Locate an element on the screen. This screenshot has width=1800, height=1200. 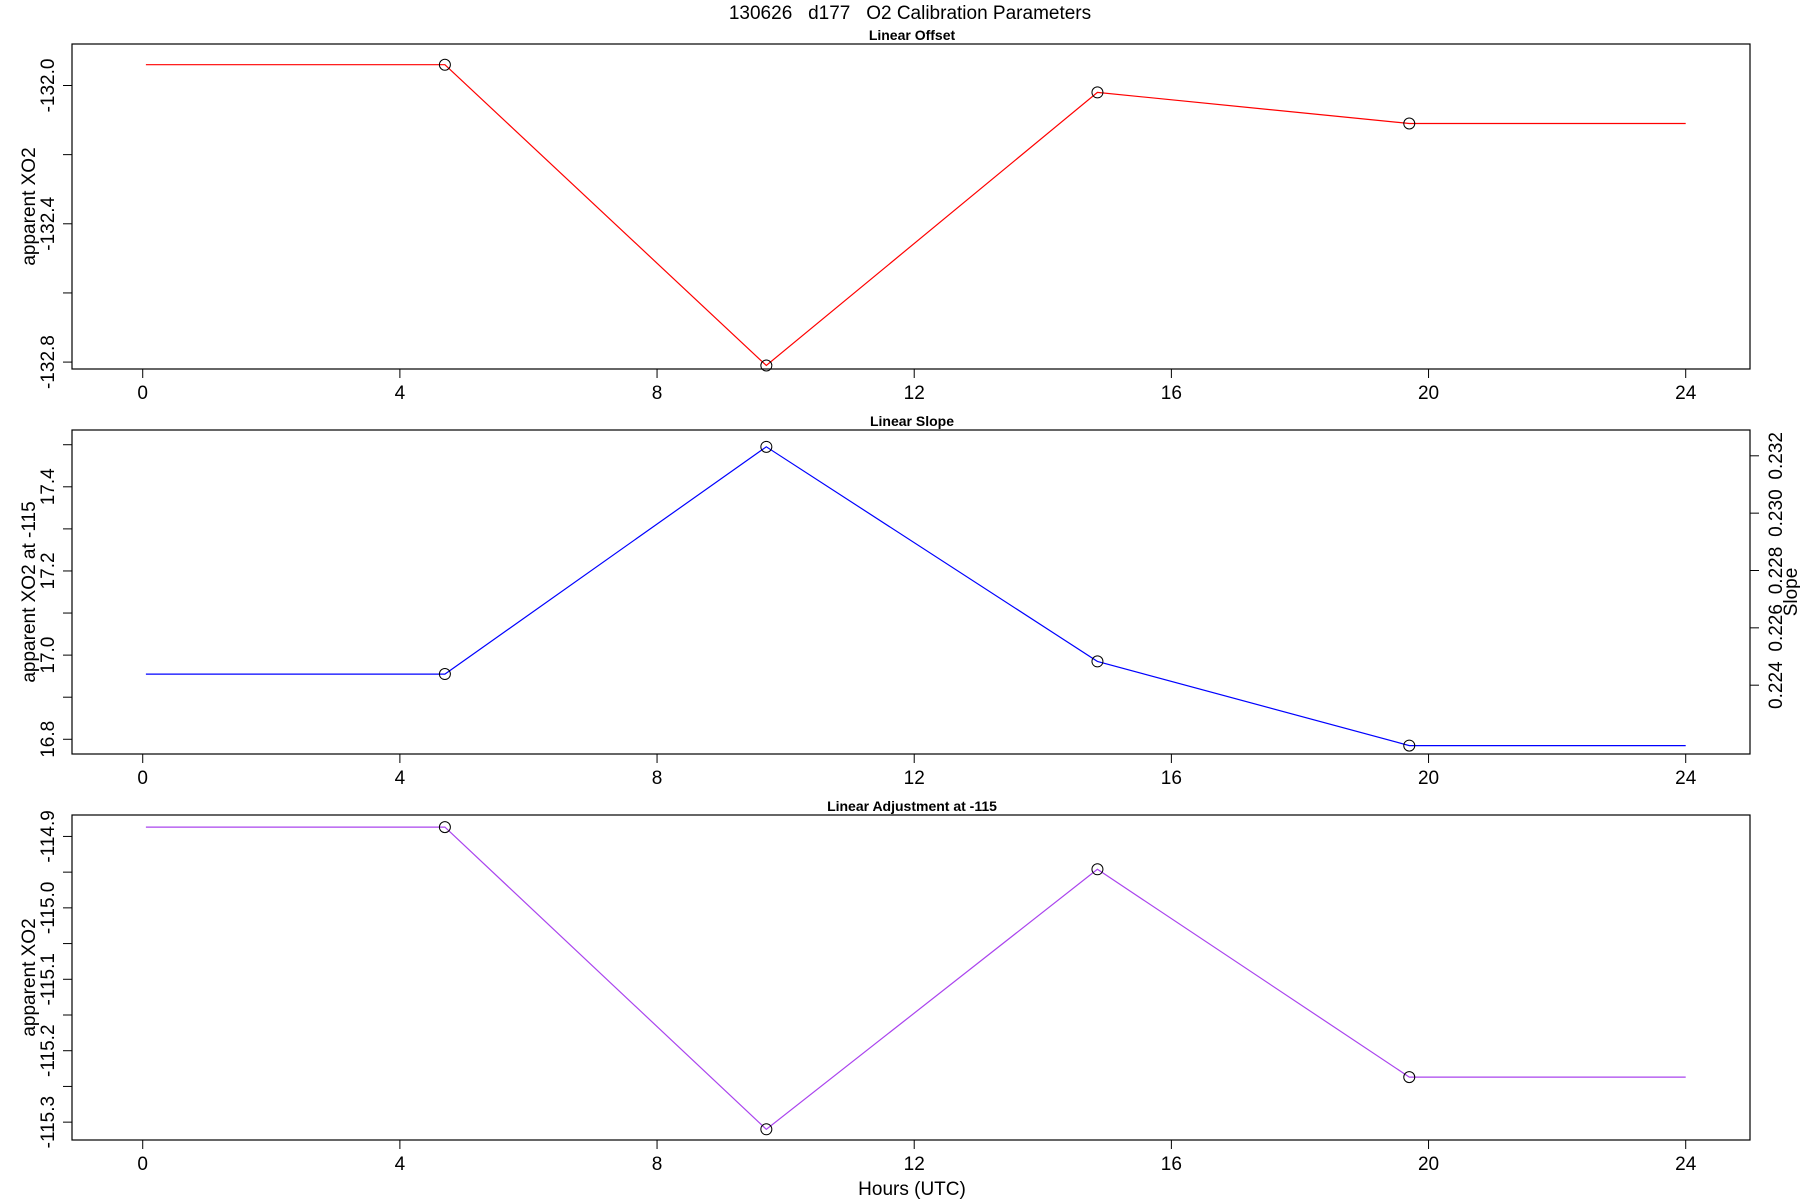
y2-tick-label: 0.232 is located at coordinates (1776, 456).